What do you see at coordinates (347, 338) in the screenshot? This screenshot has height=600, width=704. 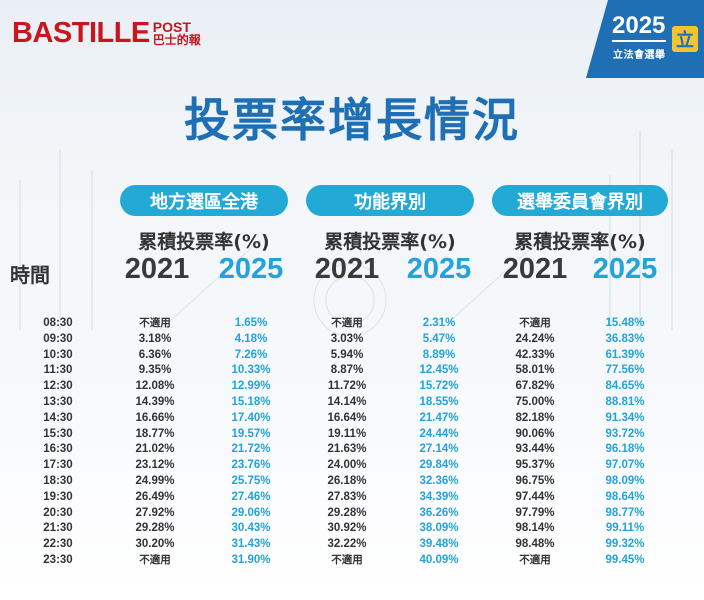 I see `func-2021-value: 3.03%` at bounding box center [347, 338].